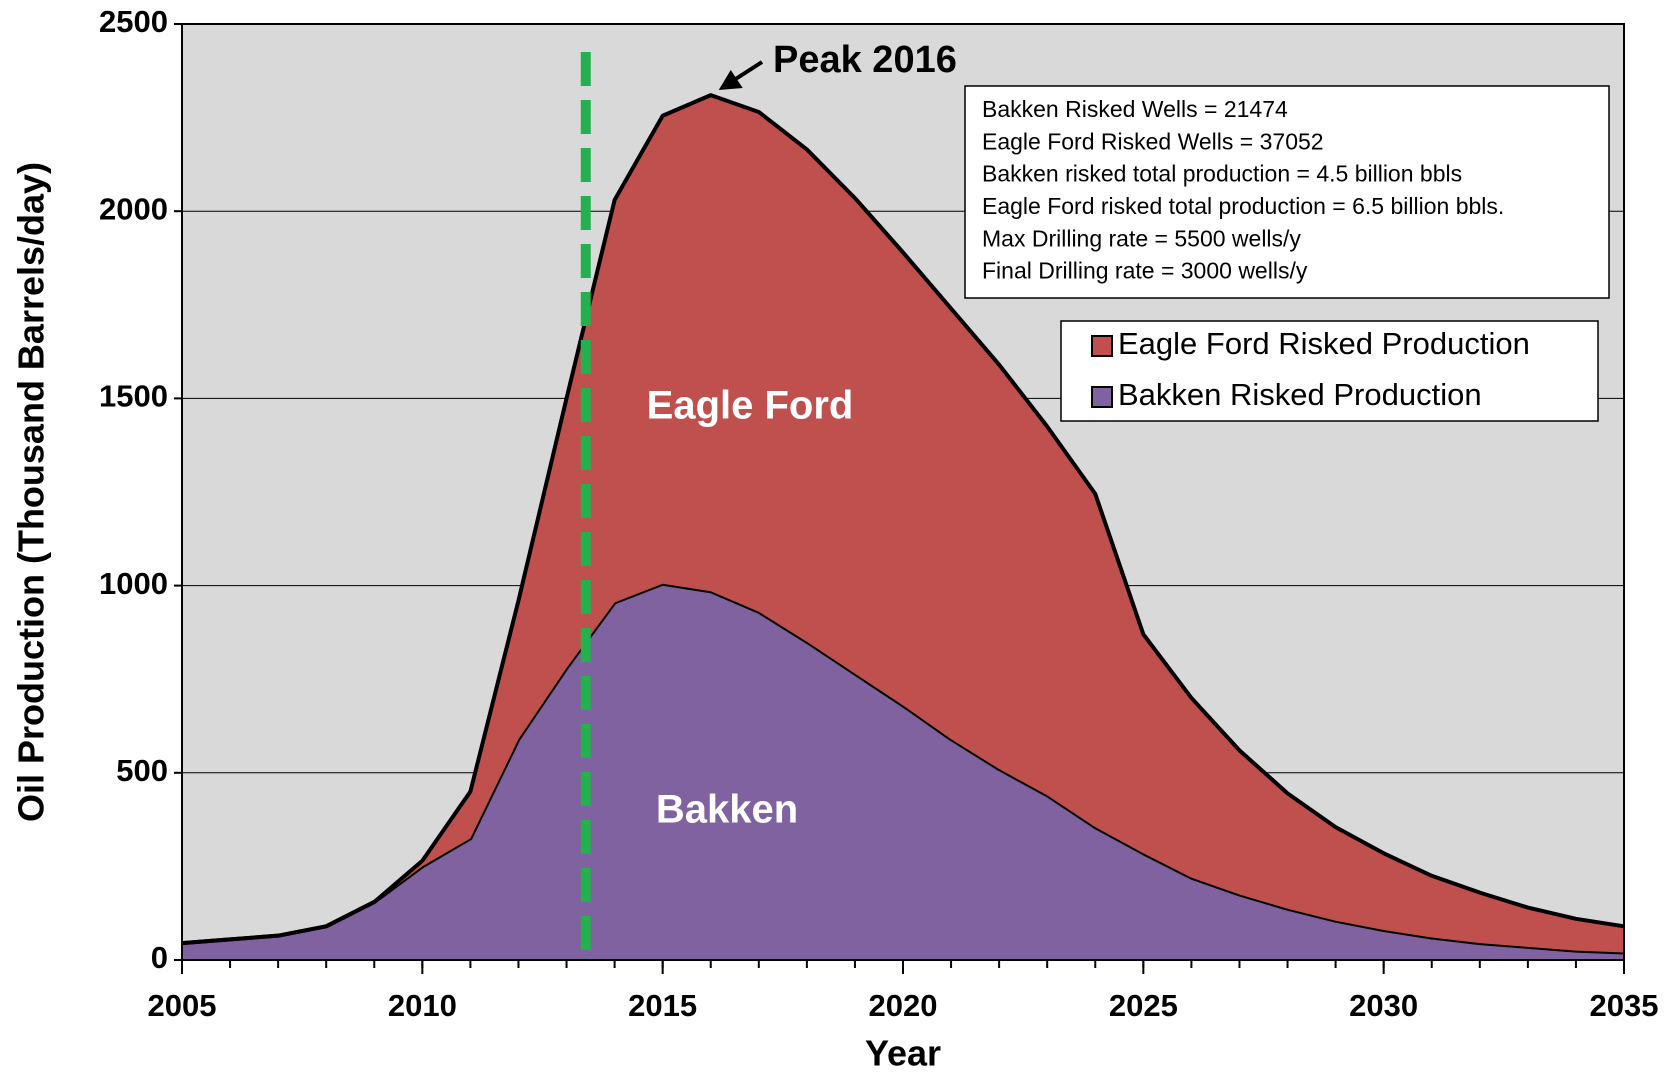 This screenshot has height=1078, width=1670. What do you see at coordinates (133, 396) in the screenshot?
I see `y-tick-label: 1500` at bounding box center [133, 396].